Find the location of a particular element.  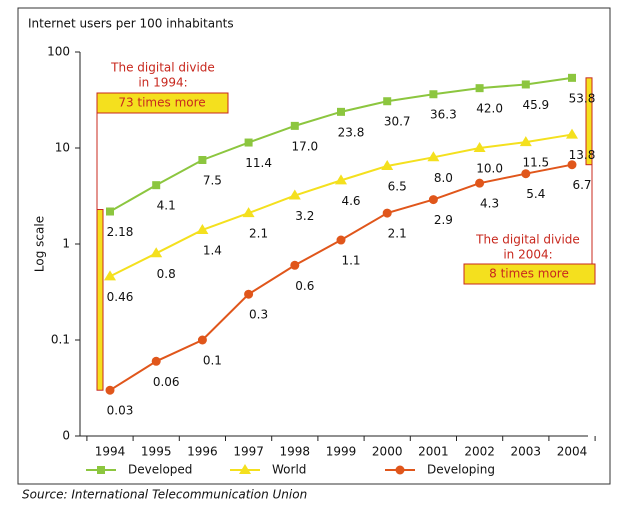

annotation-highlight: 8 times more is located at coordinates (529, 274).